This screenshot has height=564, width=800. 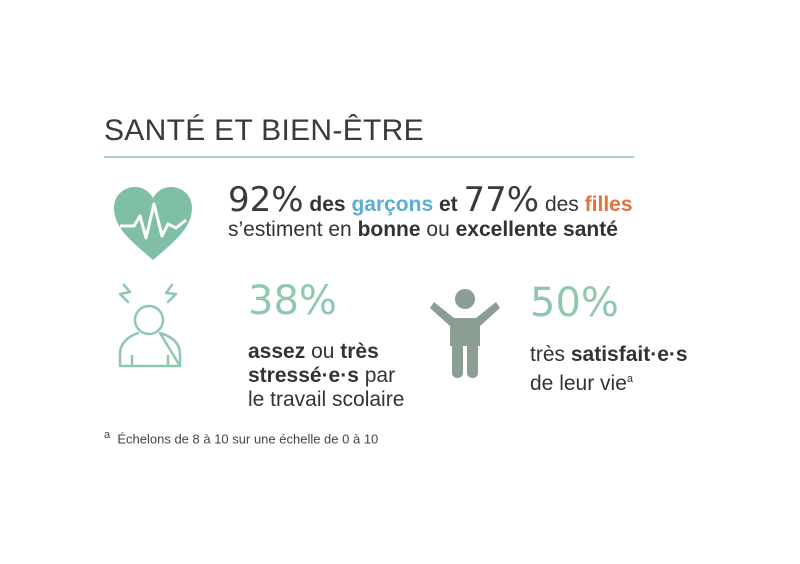 I want to click on text: excellente santé, so click(x=536, y=229).